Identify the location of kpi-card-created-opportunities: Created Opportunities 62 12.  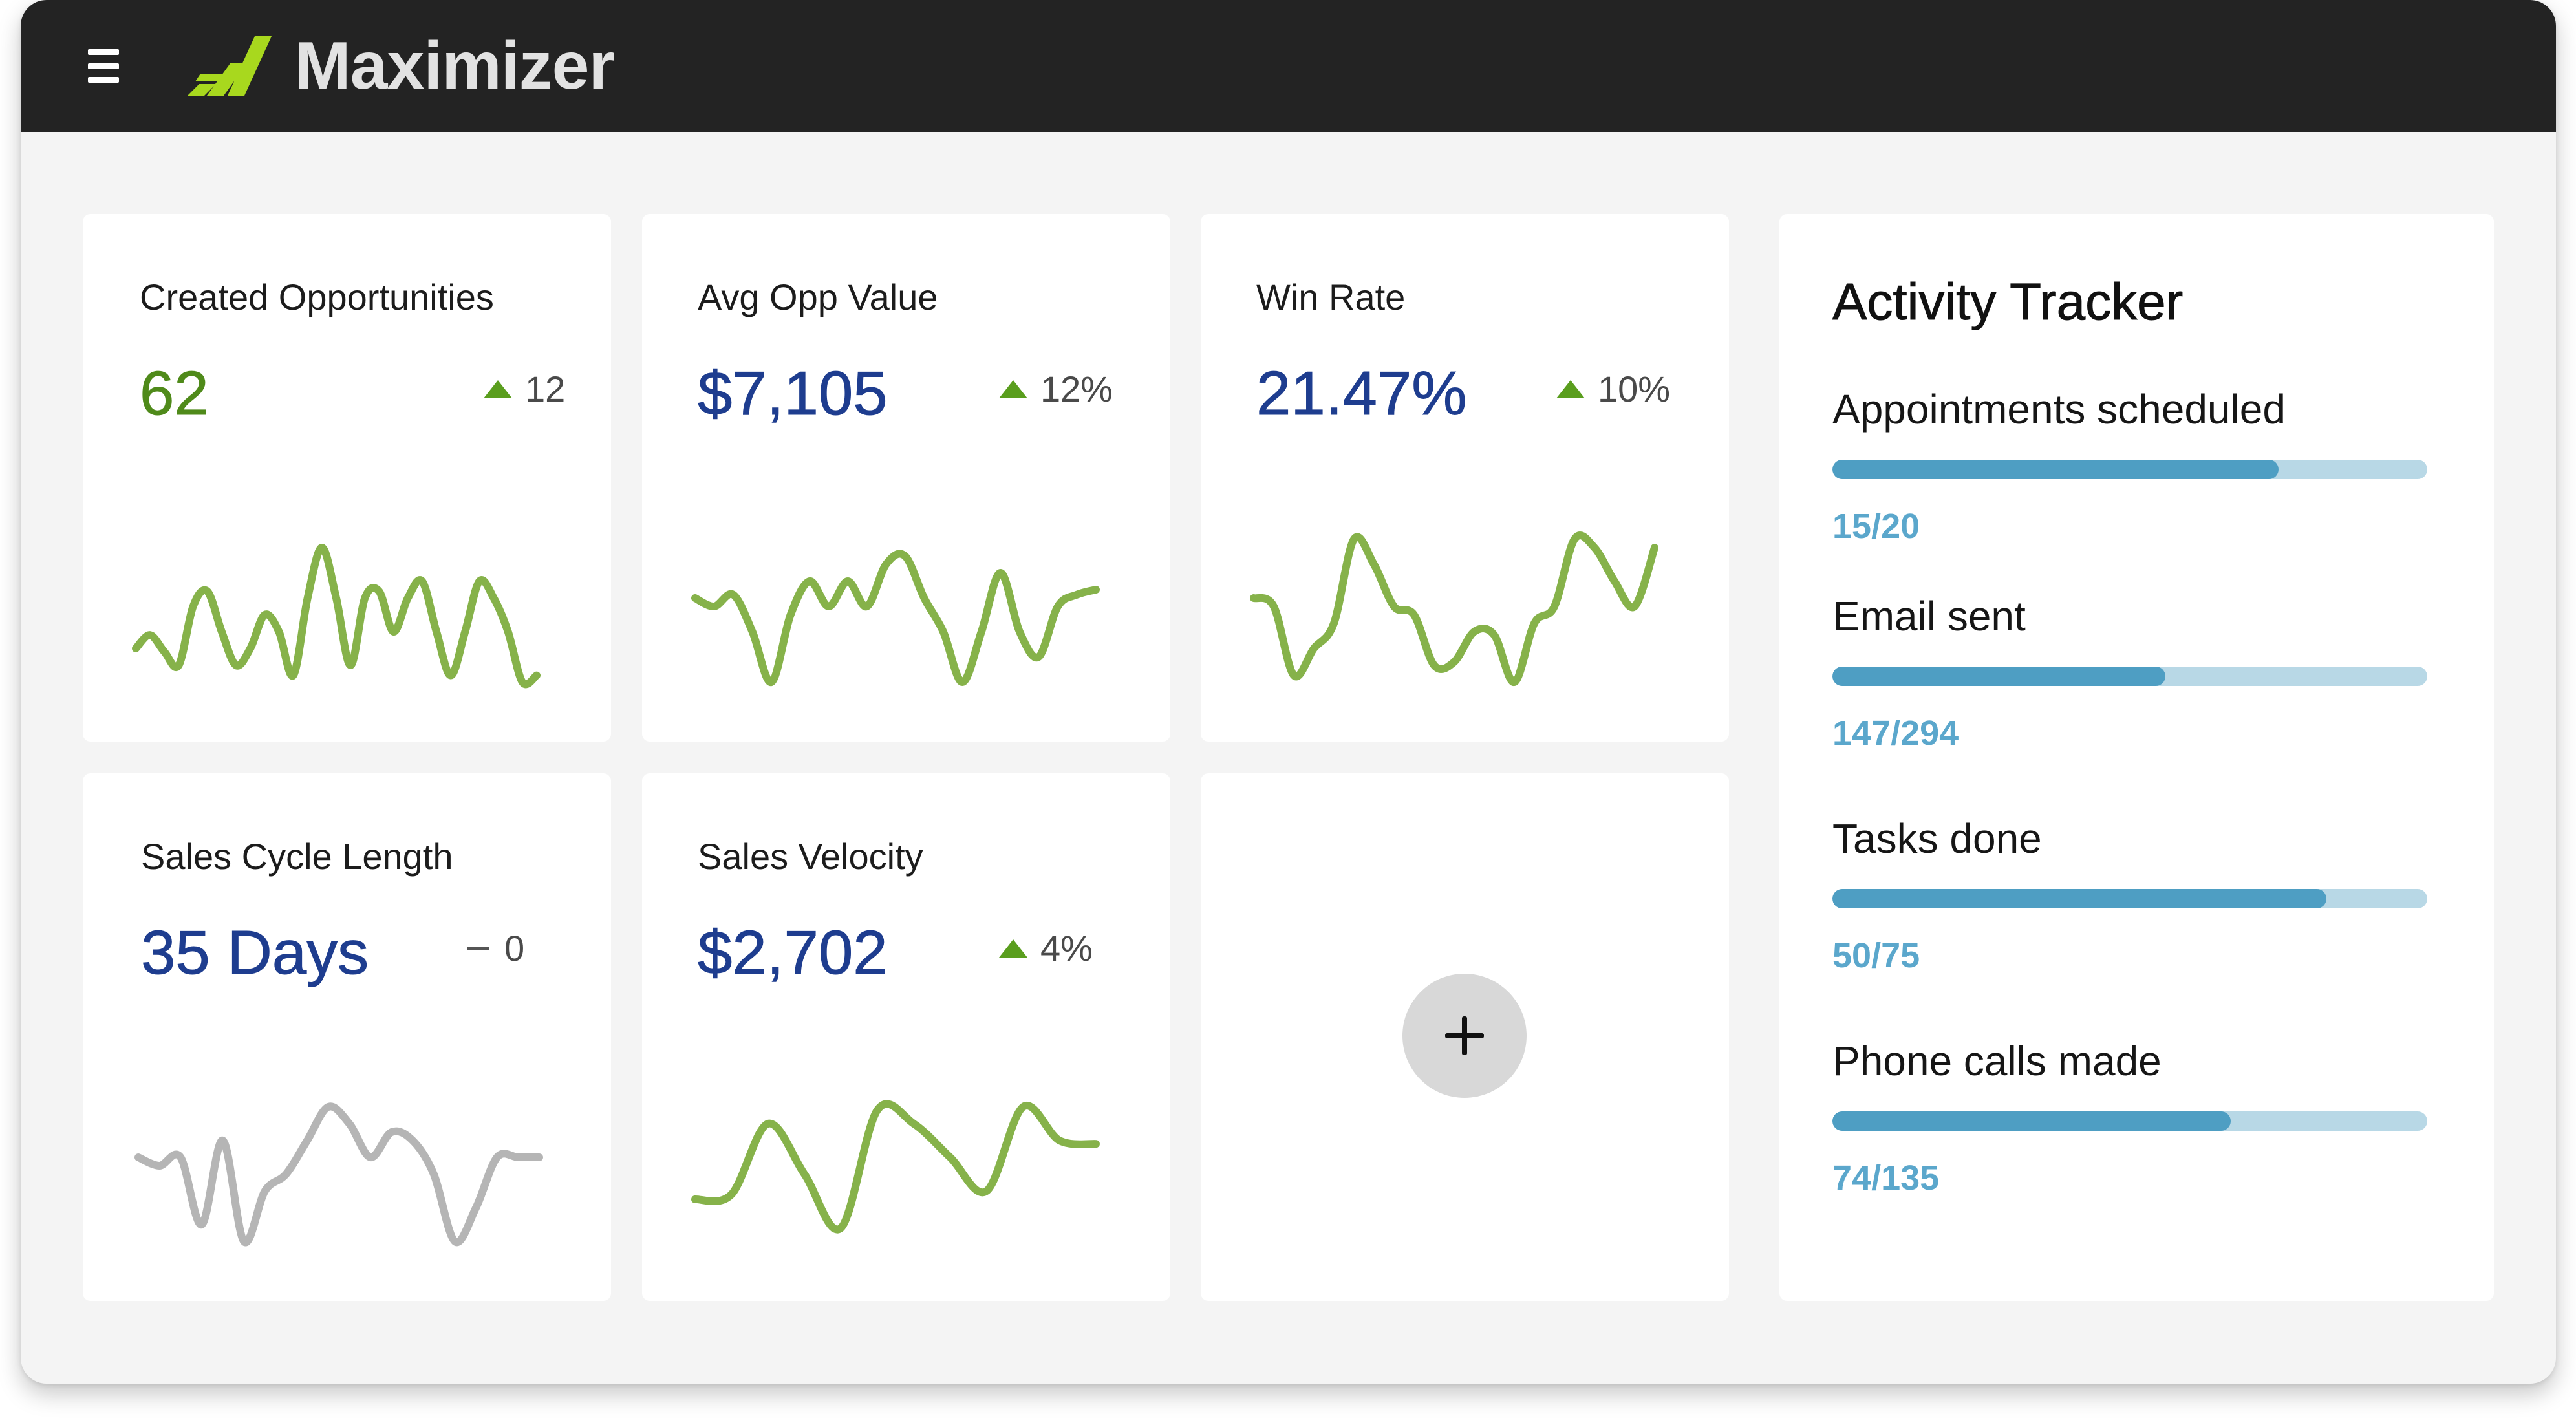
(347, 478).